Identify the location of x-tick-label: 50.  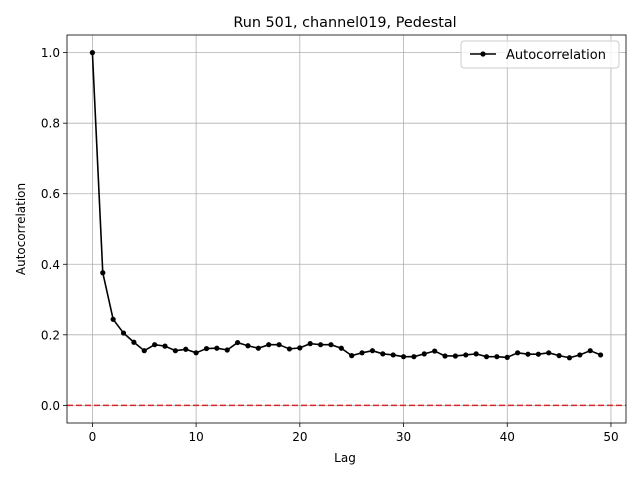
(610, 437).